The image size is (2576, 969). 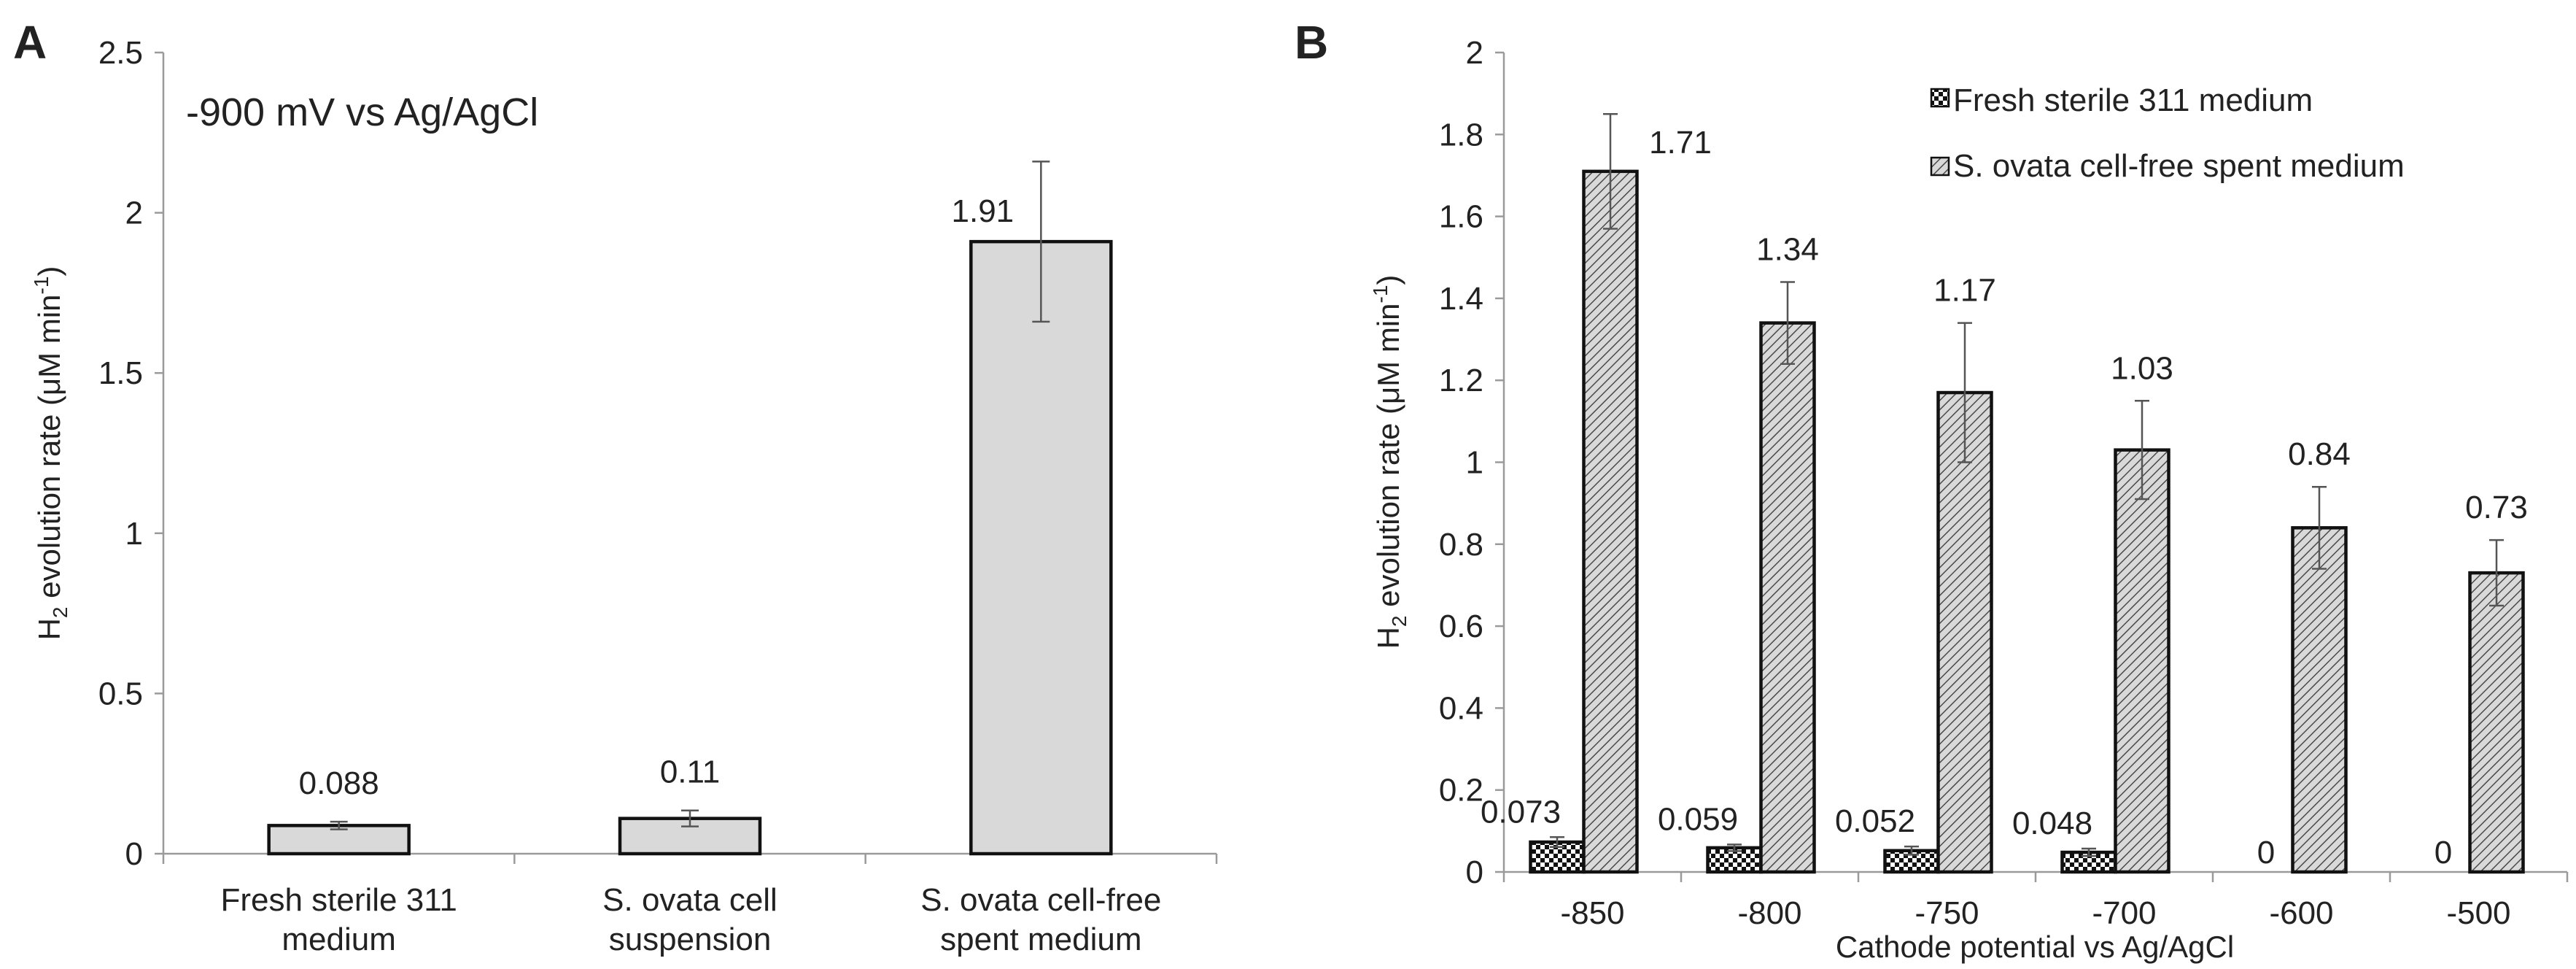 I want to click on panel-b-y-tick-label: 0.4, so click(x=1461, y=708).